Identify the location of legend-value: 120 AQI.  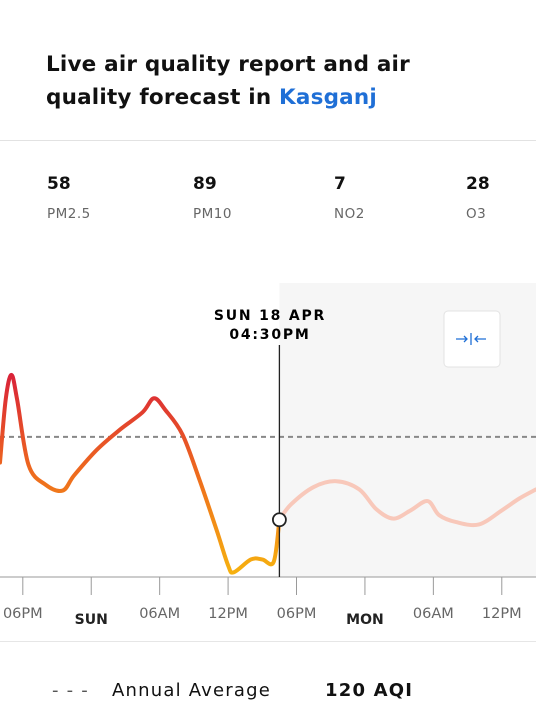
(369, 690).